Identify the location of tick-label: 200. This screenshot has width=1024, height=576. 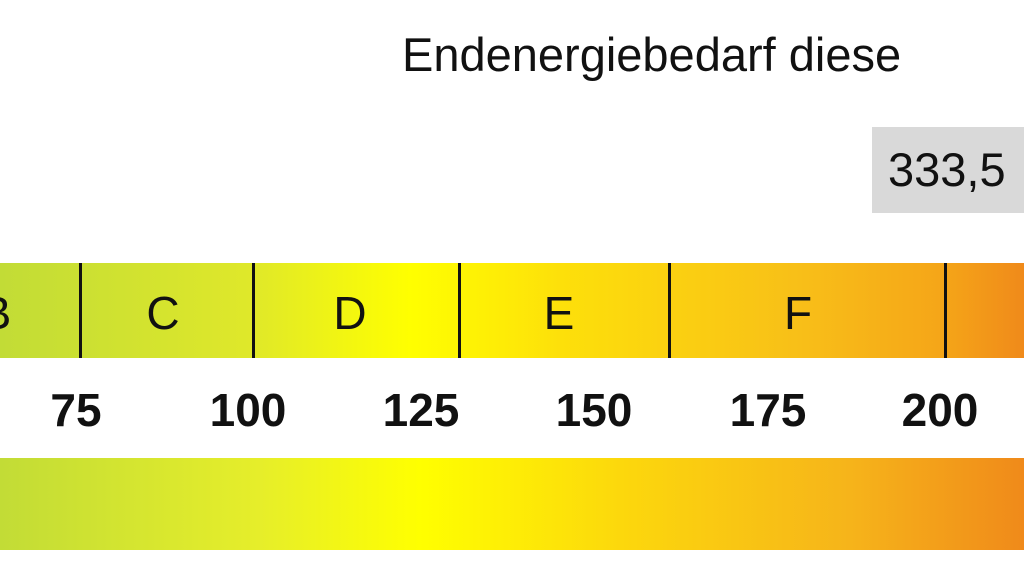
(940, 410).